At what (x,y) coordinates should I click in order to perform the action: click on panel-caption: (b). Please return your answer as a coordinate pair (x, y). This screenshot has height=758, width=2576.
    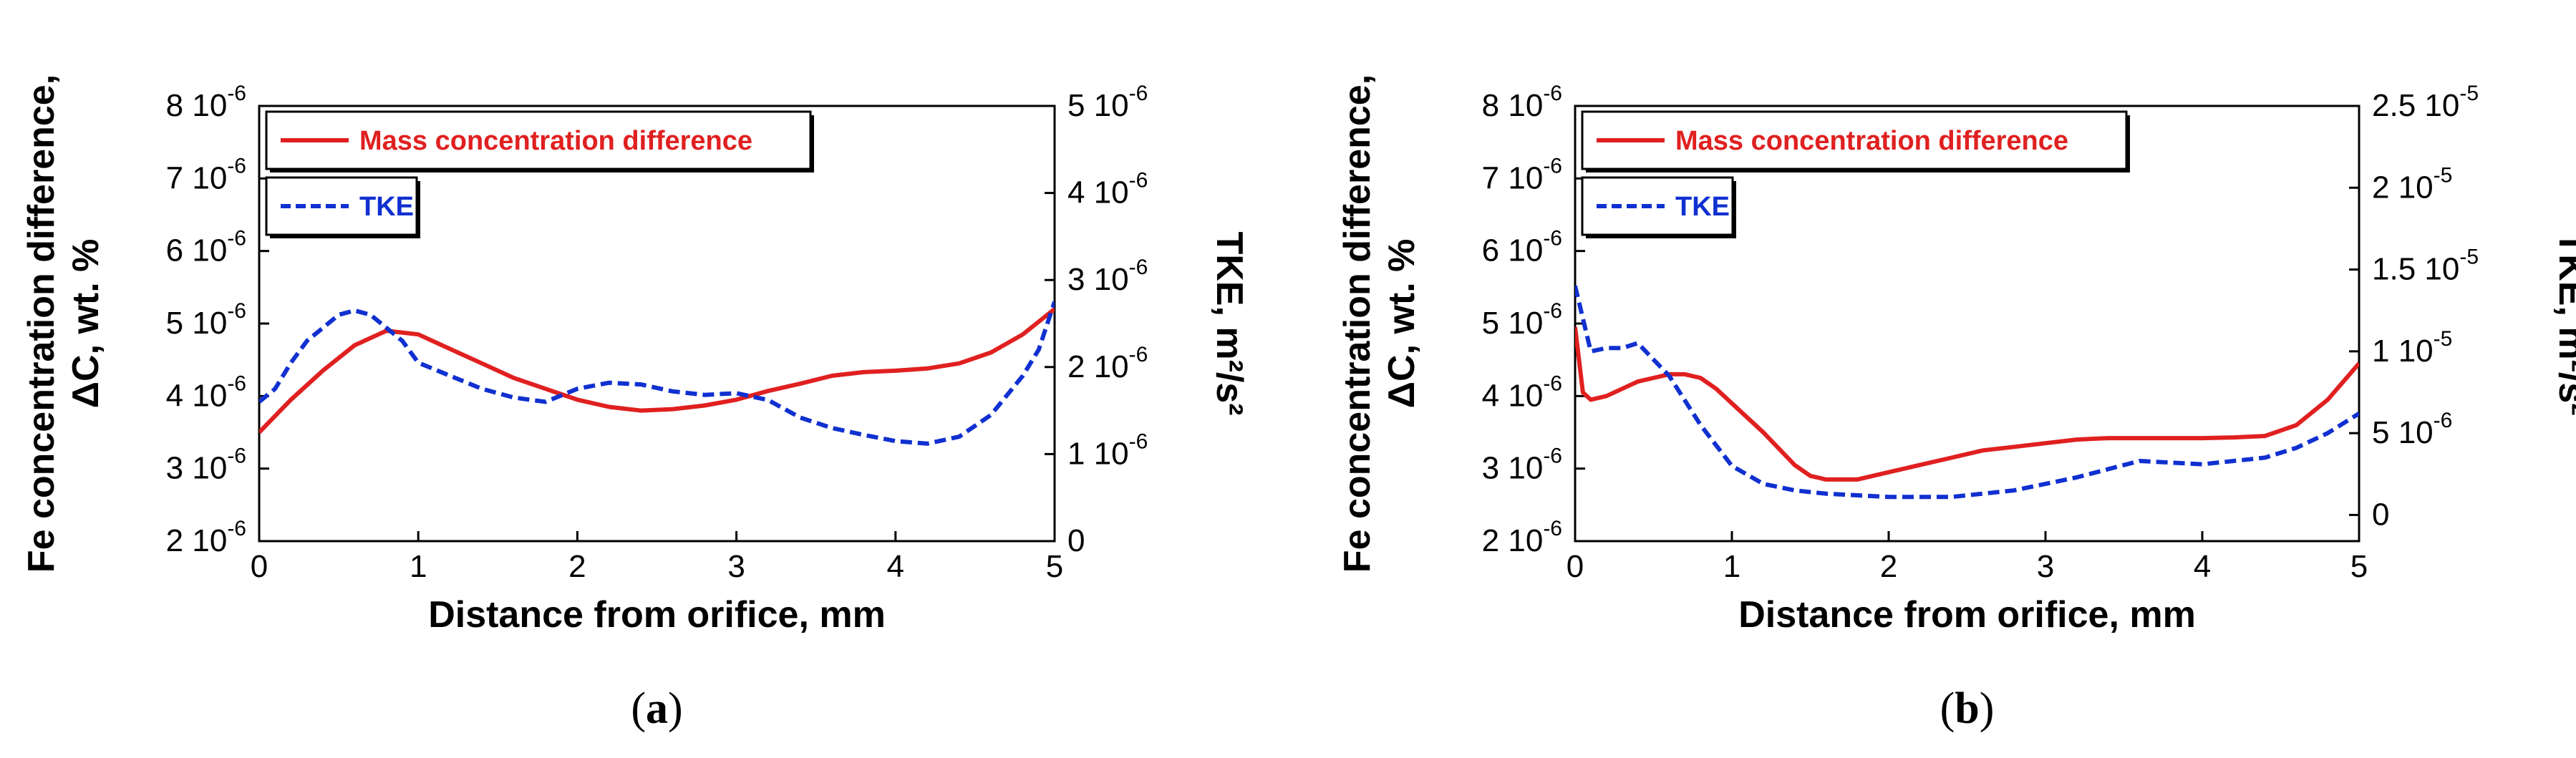
    Looking at the image, I should click on (1968, 708).